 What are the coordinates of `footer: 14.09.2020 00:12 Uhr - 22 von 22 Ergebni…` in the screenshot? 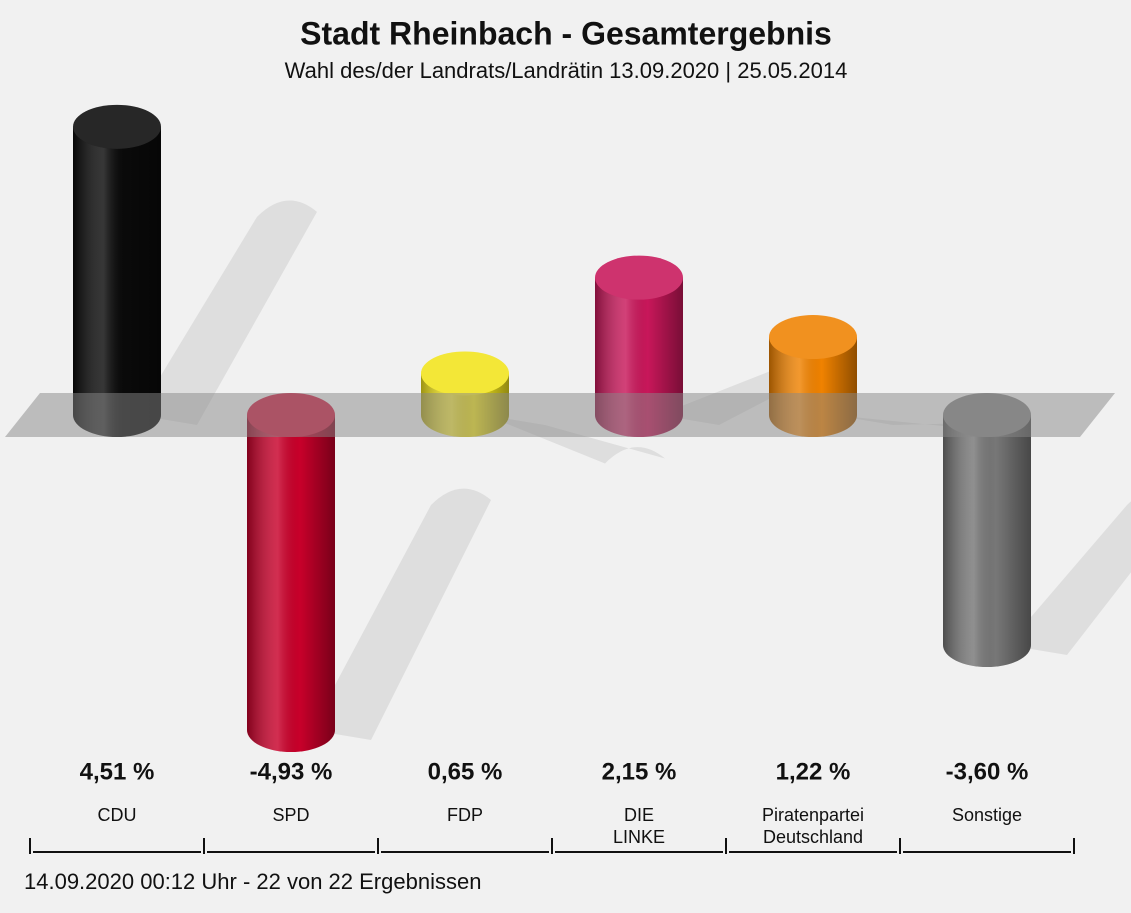 It's located at (252, 881).